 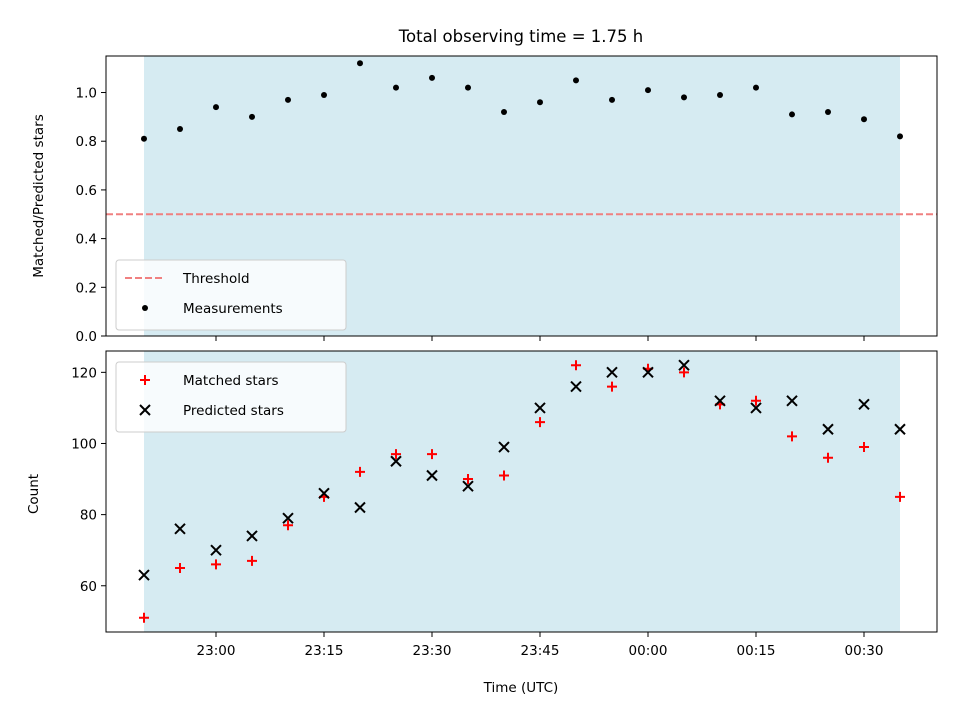 I want to click on x-tick-label: 23:00, so click(x=216, y=651).